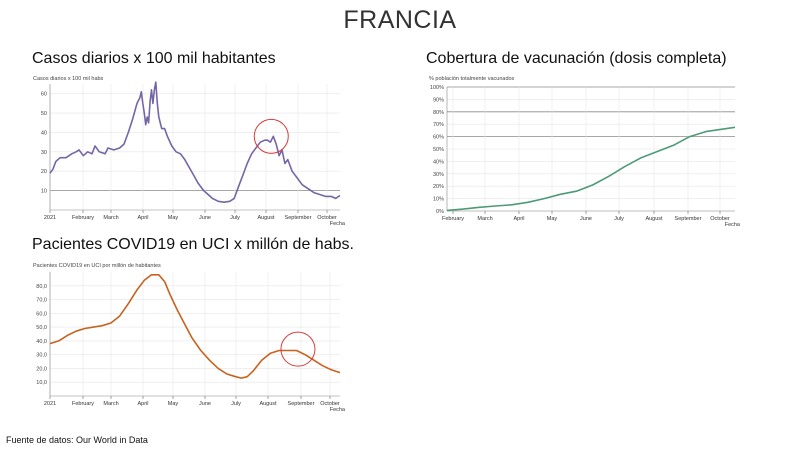 The height and width of the screenshot is (450, 800). I want to click on data-source: Fuente de datos: Our World in Data, so click(77, 440).